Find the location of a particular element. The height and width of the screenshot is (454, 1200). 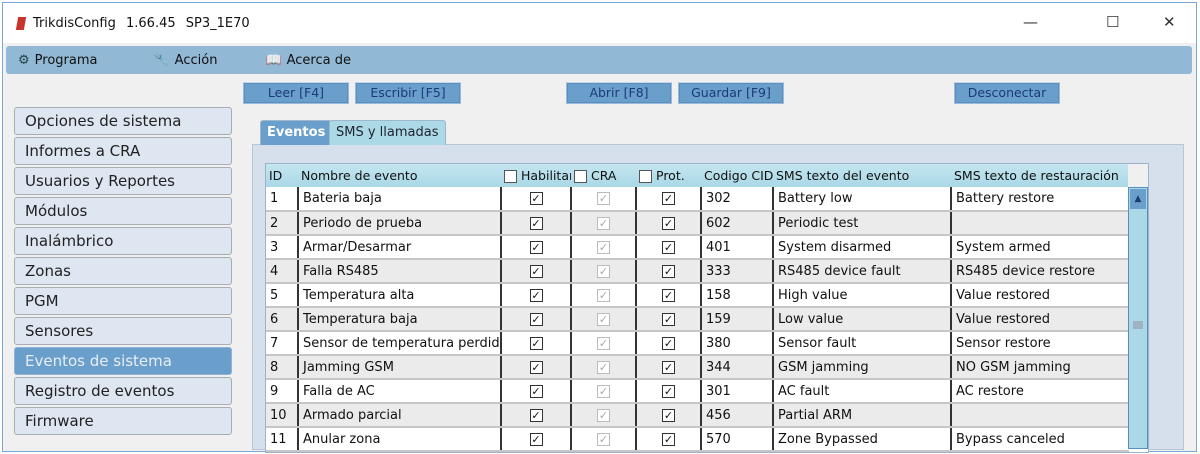

cell-sms-event: Low value is located at coordinates (862, 319).